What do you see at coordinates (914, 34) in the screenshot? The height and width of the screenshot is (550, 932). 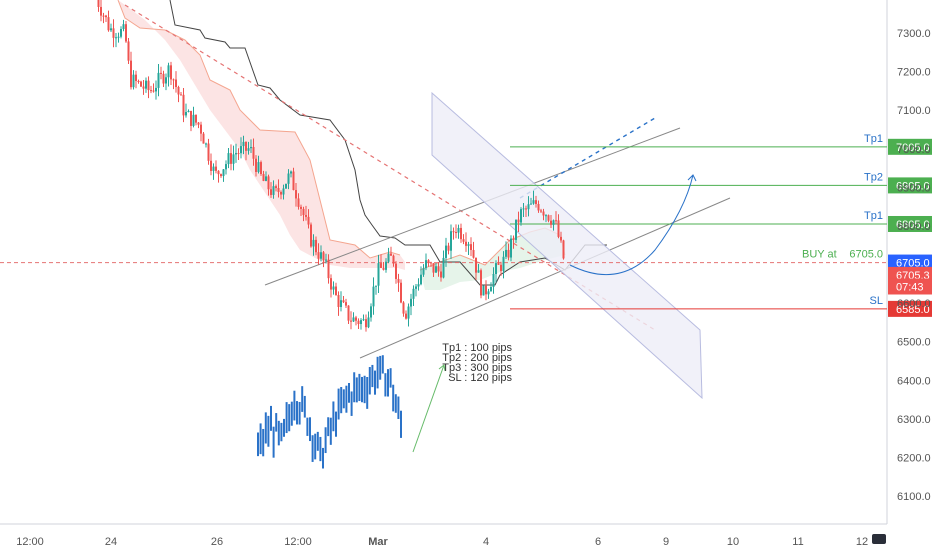 I see `y-tick-label: 7300.0` at bounding box center [914, 34].